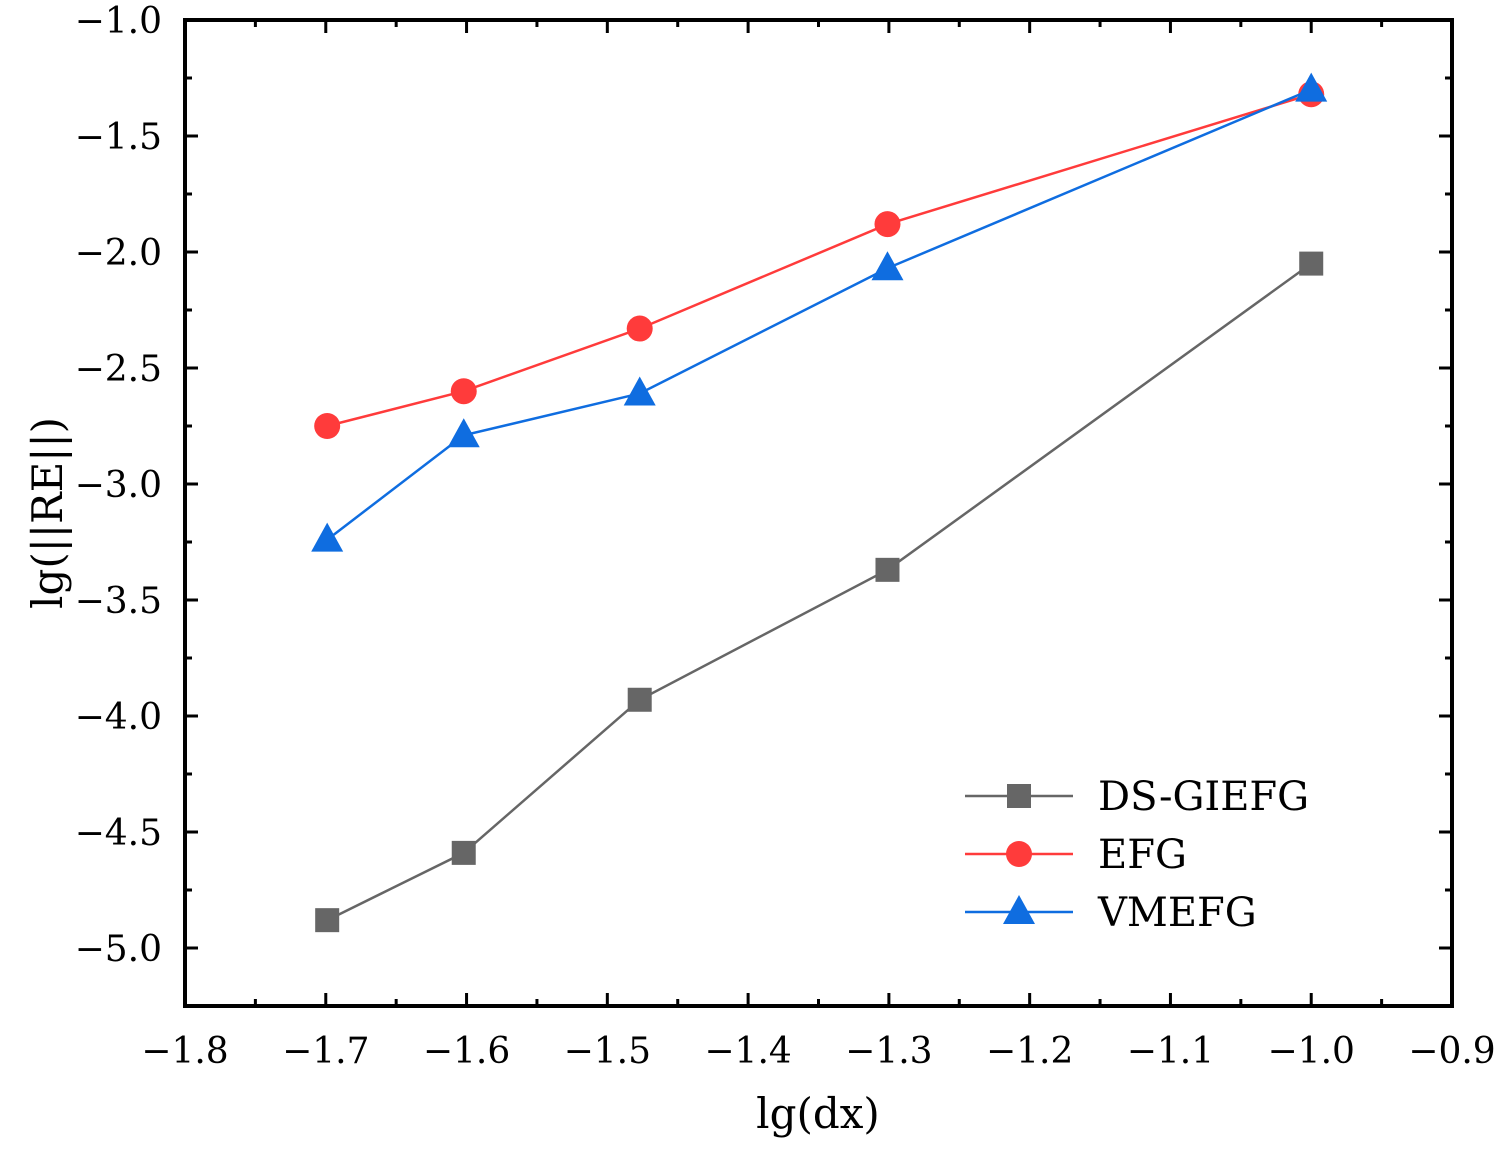  Describe the element at coordinates (1311, 1051) in the screenshot. I see `x-tick-label: −1.0` at that location.